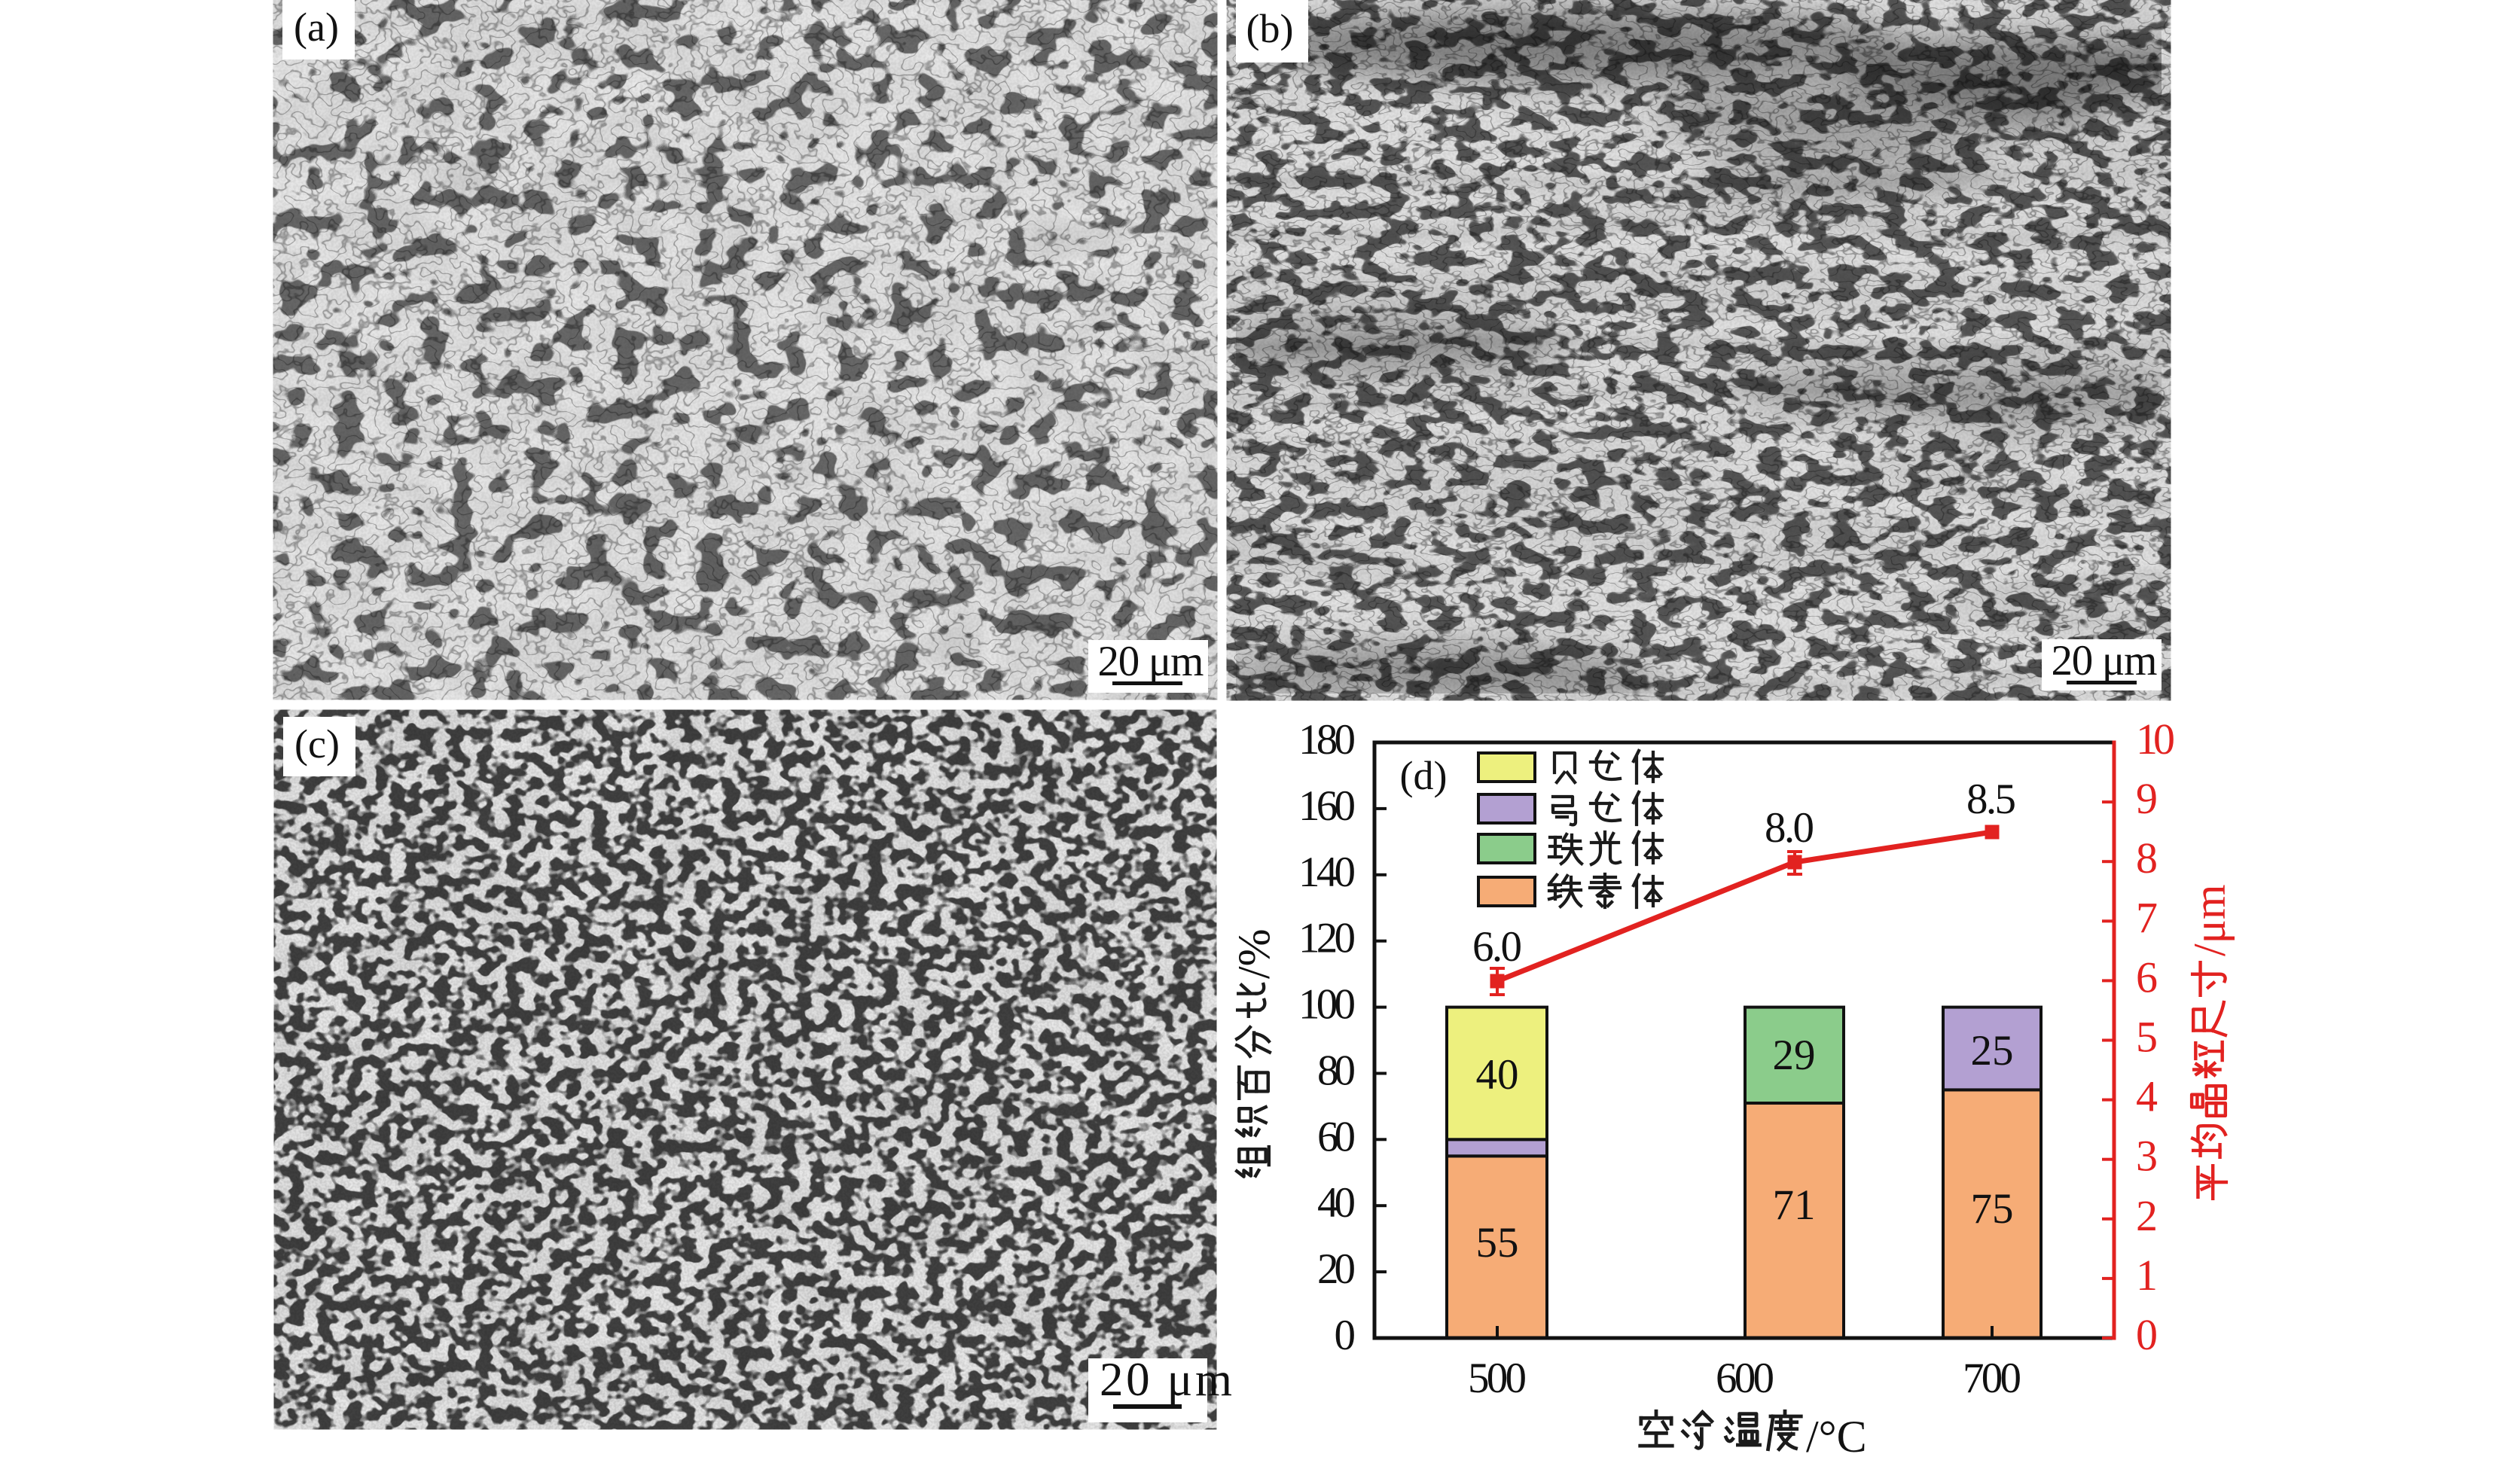 The height and width of the screenshot is (1457, 2520). I want to click on svg-text: /°C, so click(1836, 1434).